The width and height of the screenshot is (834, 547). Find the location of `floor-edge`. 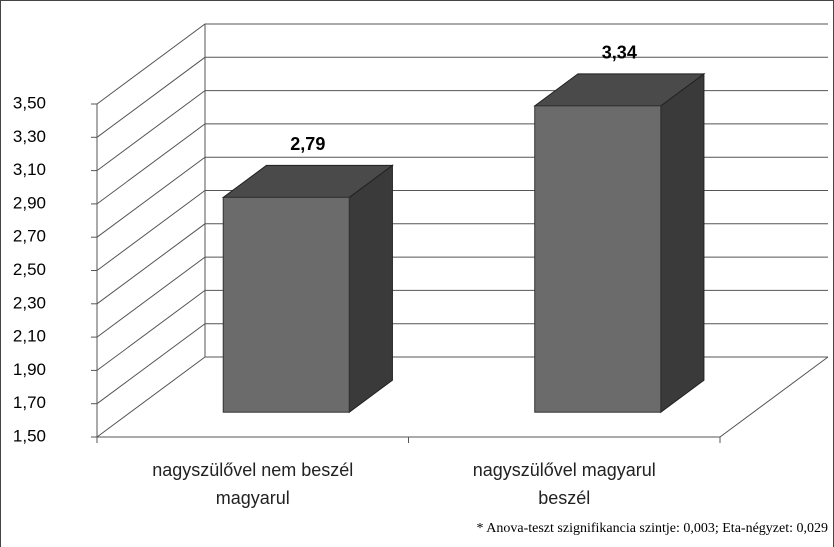

floor-edge is located at coordinates (463, 397).